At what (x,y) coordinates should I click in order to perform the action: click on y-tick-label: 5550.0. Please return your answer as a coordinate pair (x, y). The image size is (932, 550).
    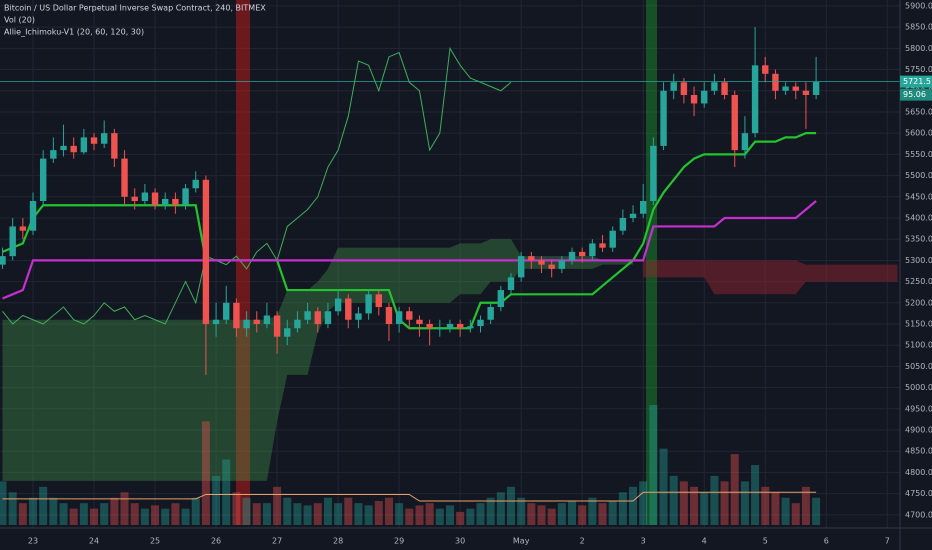
    Looking at the image, I should click on (918, 154).